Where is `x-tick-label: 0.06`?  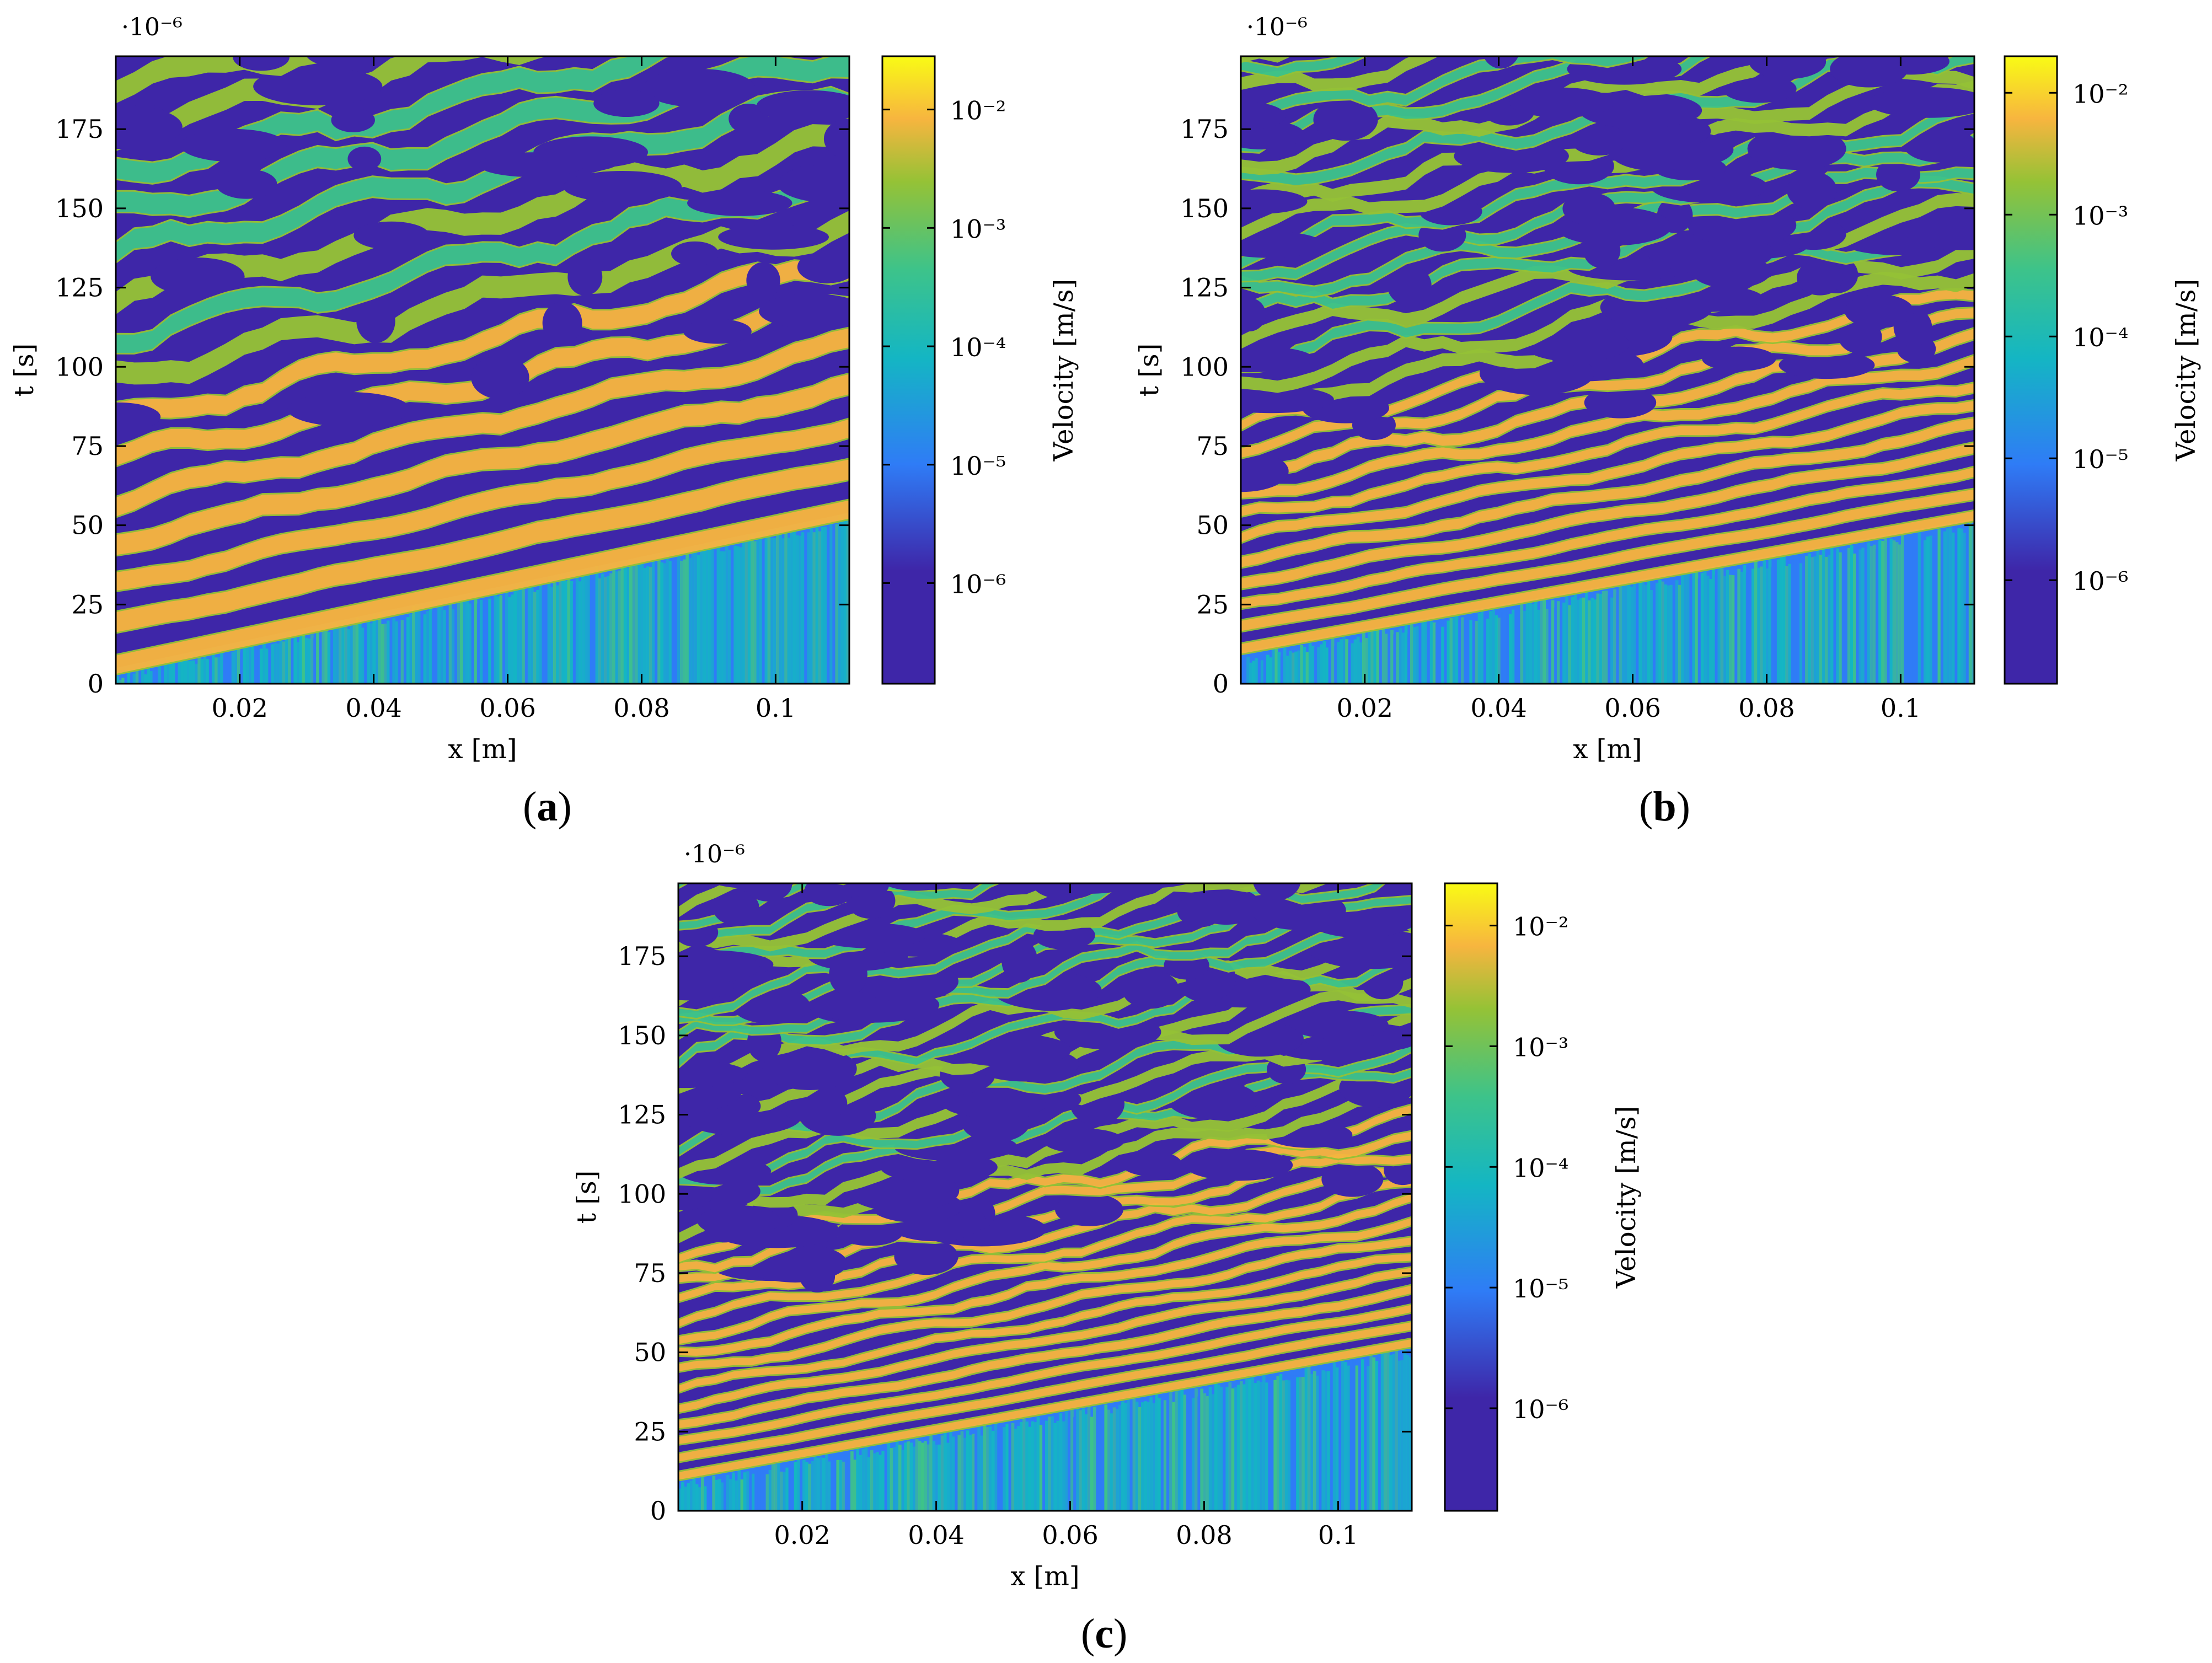
x-tick-label: 0.06 is located at coordinates (1632, 708).